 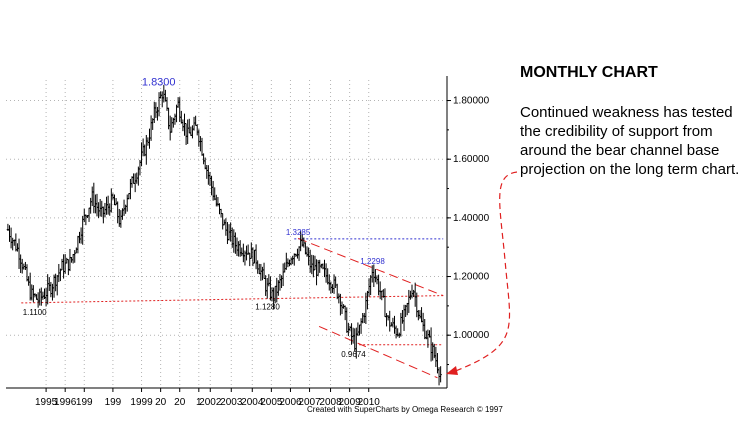 I want to click on y-tick-label: 1.20000, so click(x=471, y=277).